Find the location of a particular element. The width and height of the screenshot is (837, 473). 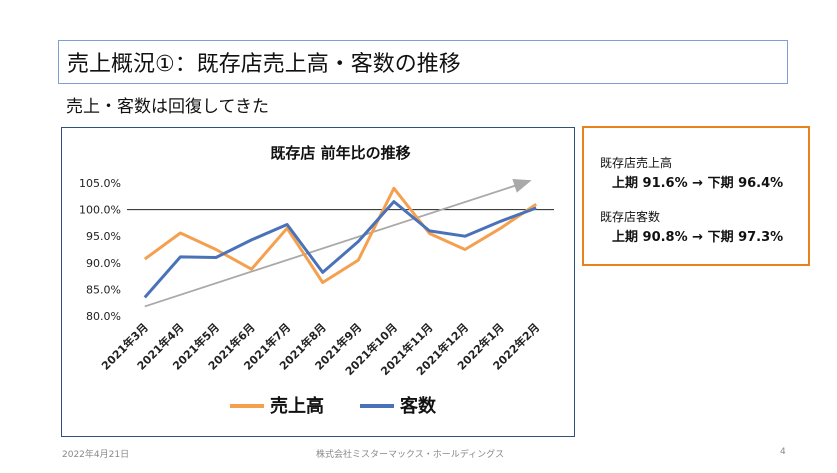

slide-title: 売上概況①：既存店売上高・客数の推移 is located at coordinates (264, 64).